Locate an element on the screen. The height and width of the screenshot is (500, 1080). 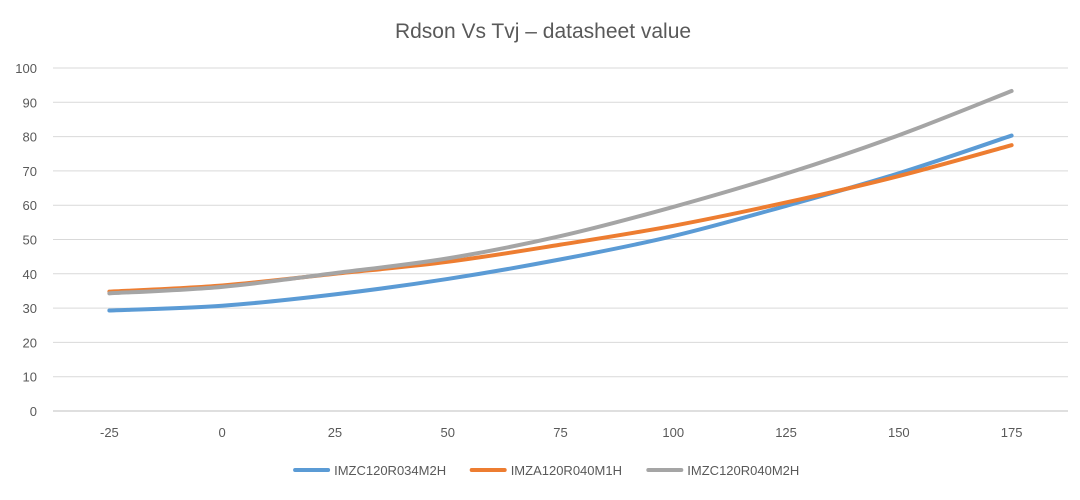
x-tick-label: 125 is located at coordinates (786, 432).